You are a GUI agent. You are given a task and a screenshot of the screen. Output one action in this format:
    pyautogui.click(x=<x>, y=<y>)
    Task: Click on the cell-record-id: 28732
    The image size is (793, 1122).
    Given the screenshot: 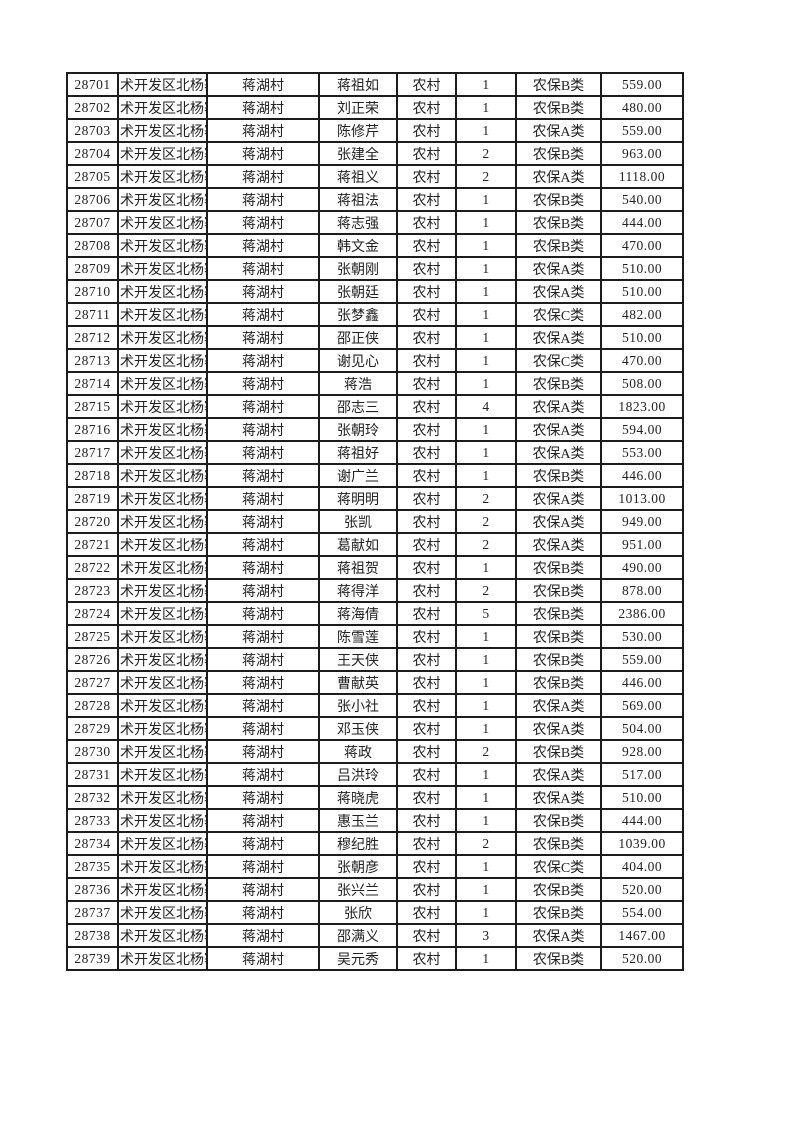 What is the action you would take?
    pyautogui.click(x=92, y=797)
    